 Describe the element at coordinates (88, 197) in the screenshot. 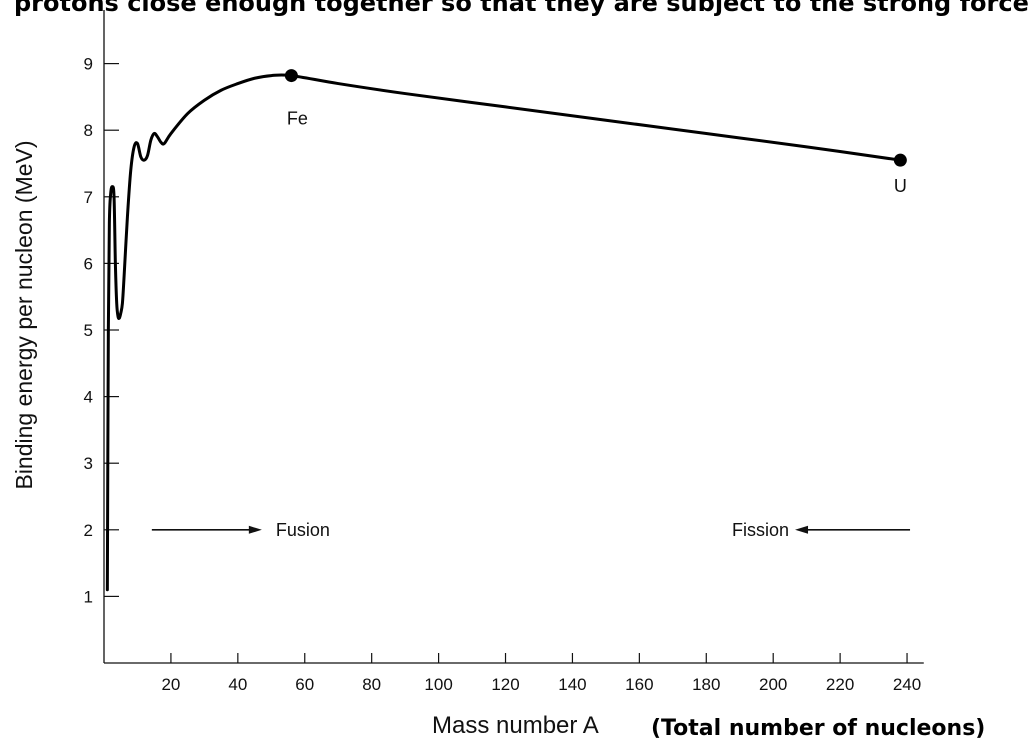

I see `y-tick-label: 7` at that location.